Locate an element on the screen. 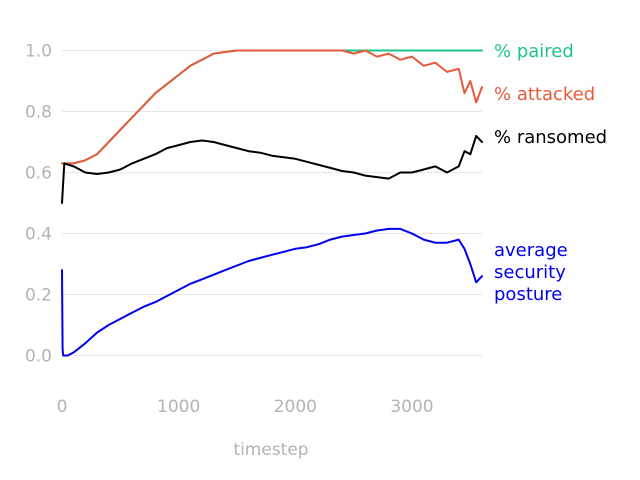 The image size is (640, 480). series-label: posture is located at coordinates (528, 294).